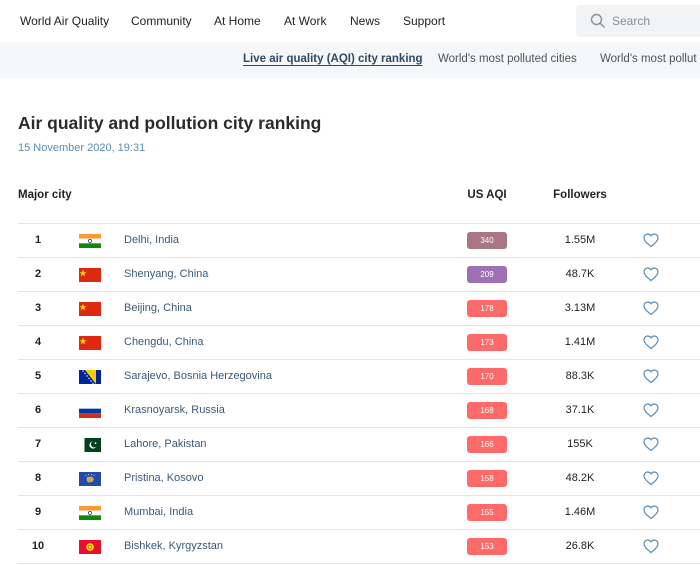  I want to click on followers: 26.8K, so click(580, 546).